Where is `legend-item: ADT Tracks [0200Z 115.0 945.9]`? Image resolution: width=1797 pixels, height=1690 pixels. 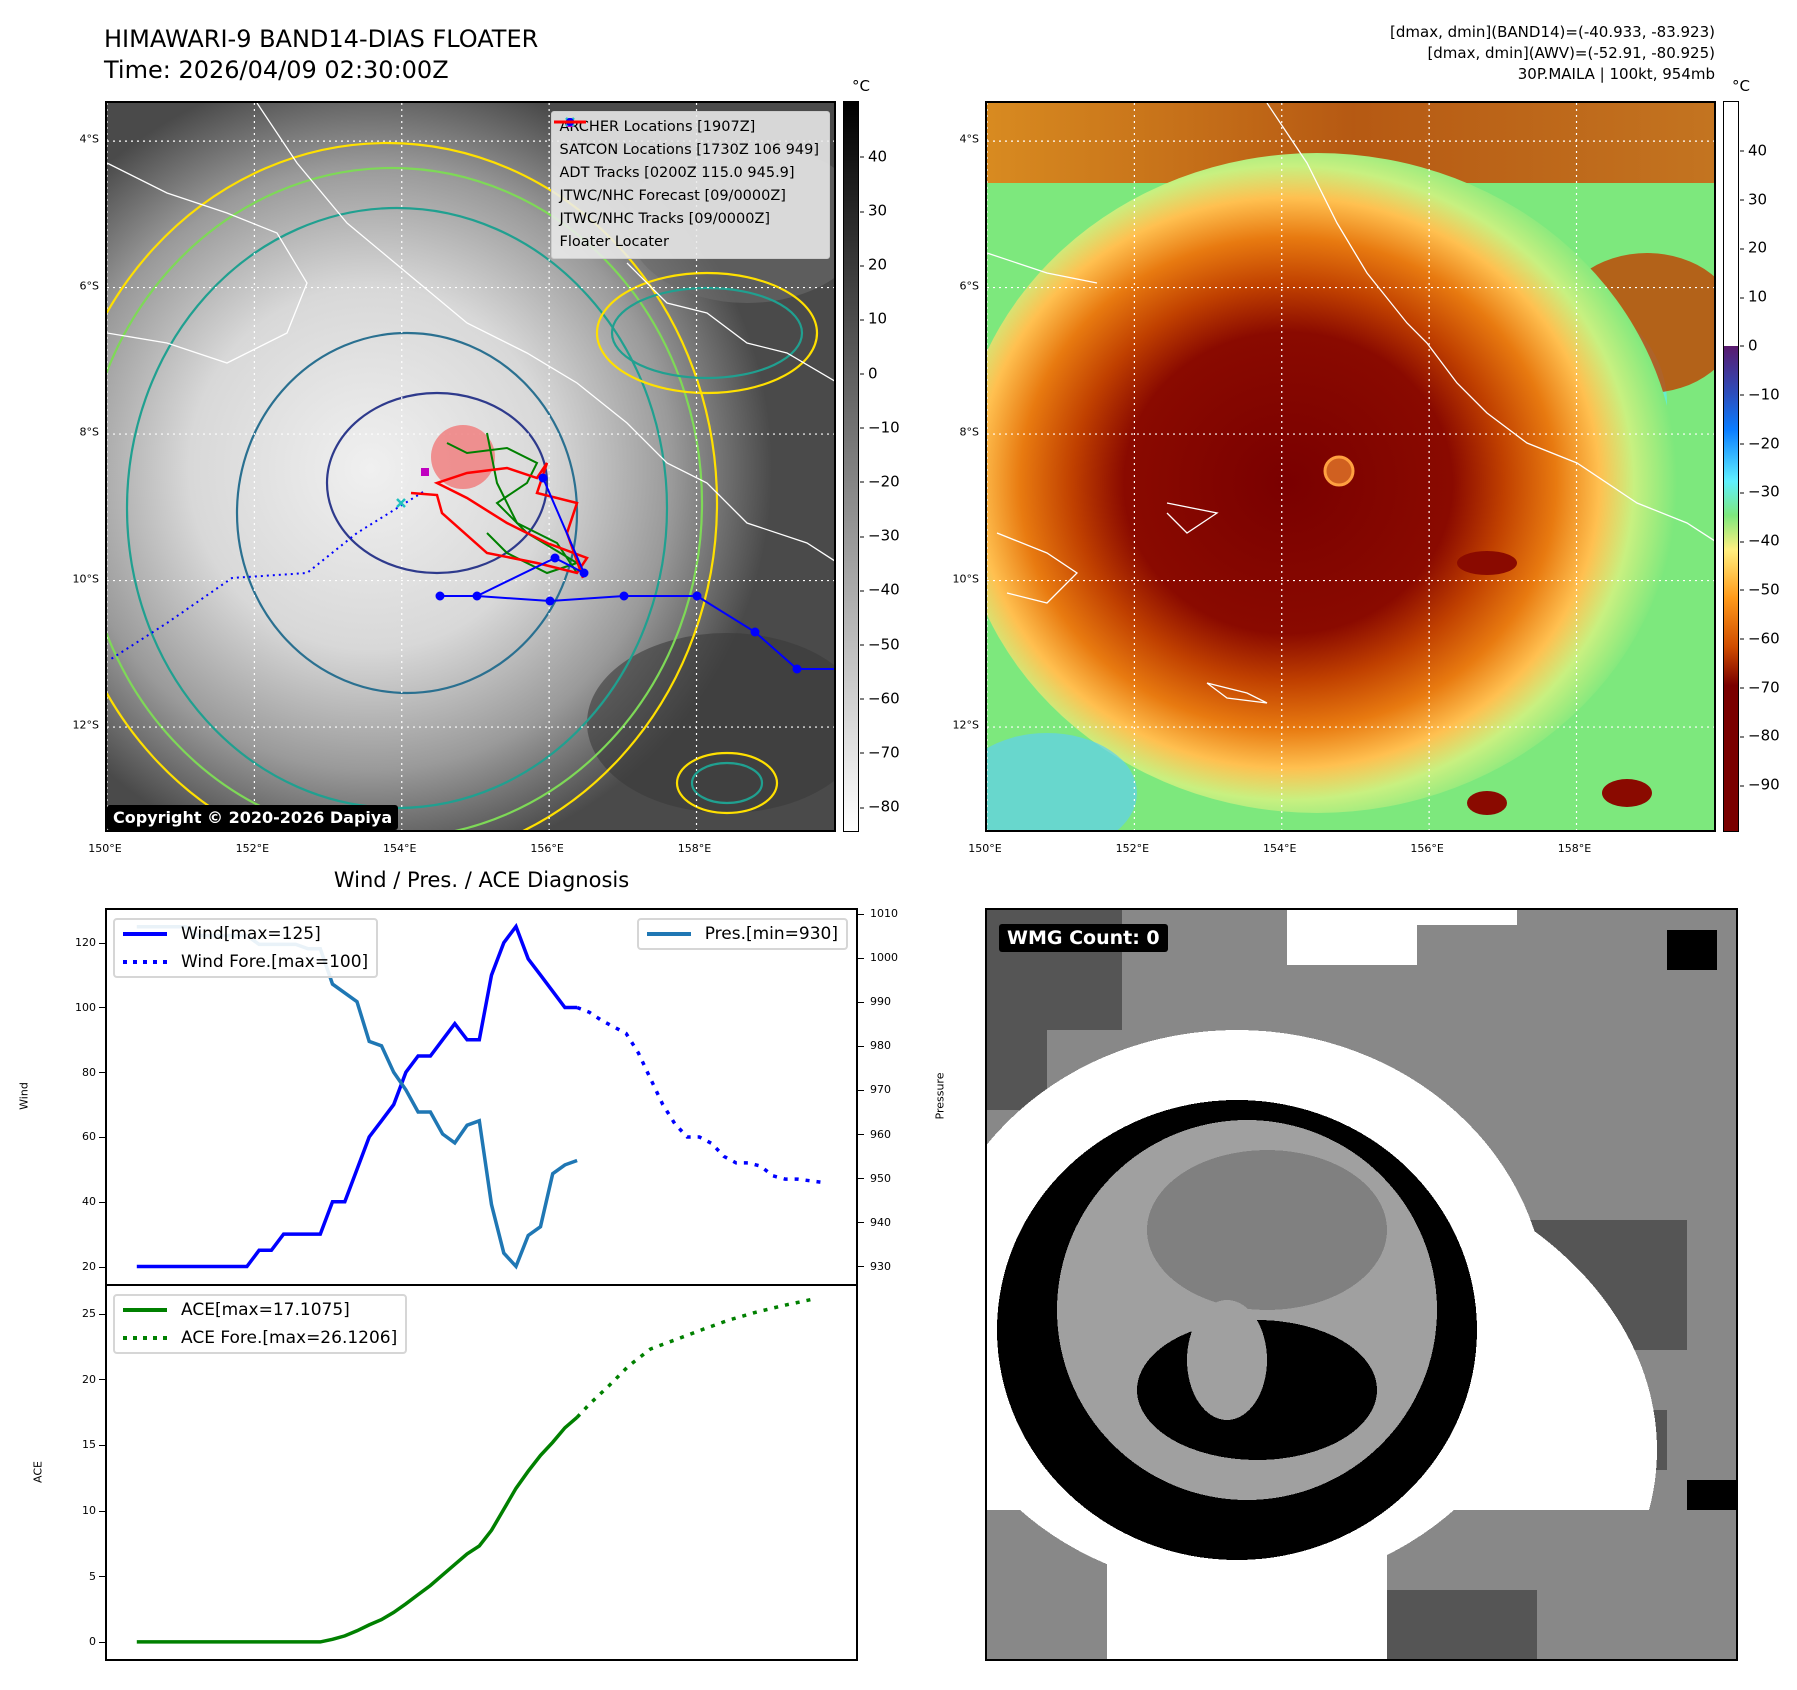
legend-item: ADT Tracks [0200Z 115.0 945.9] is located at coordinates (686, 152).